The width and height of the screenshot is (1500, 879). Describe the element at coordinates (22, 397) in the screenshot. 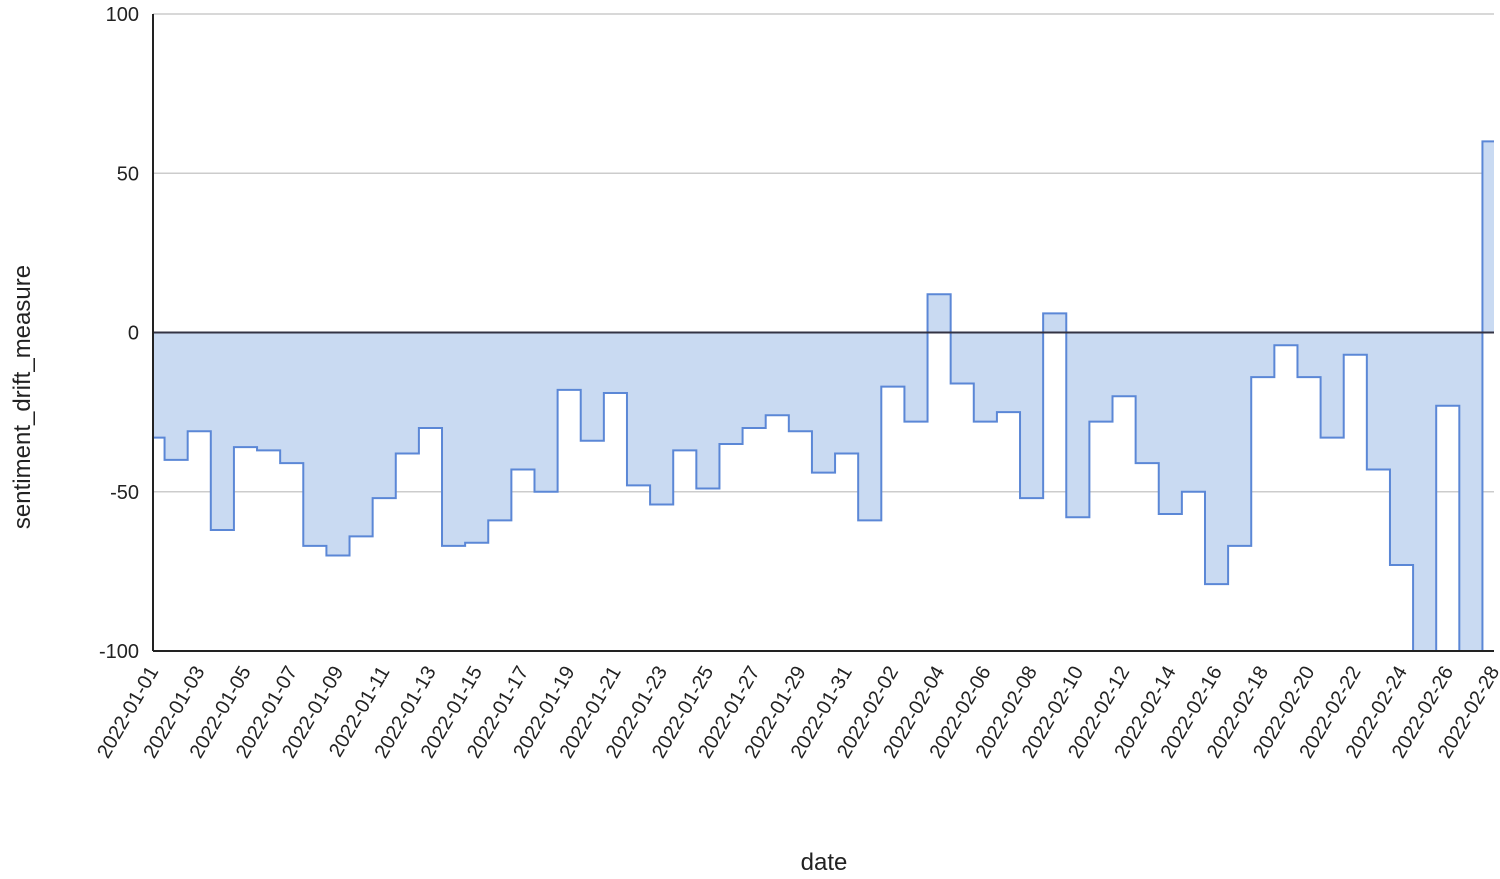

I see `y-axis-title: sentiment_drift_measure` at that location.